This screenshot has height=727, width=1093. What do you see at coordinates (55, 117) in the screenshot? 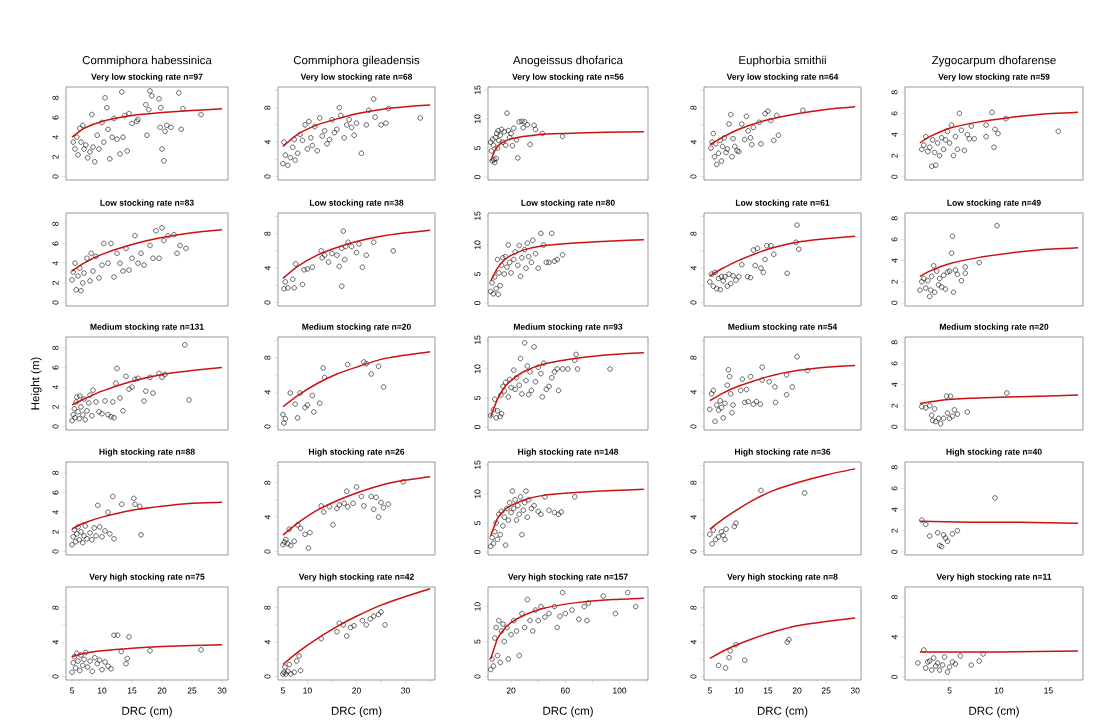
I see `y-tick-label: 6` at bounding box center [55, 117].